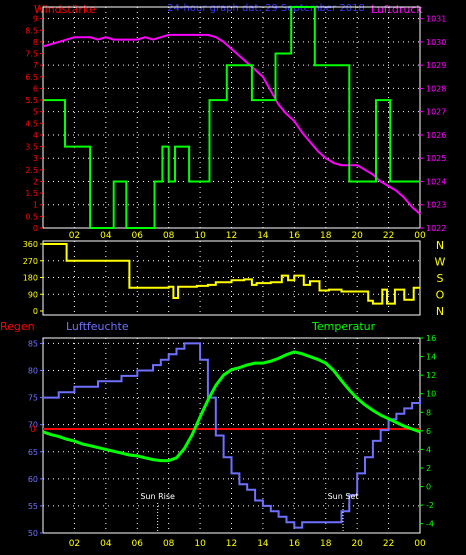 This screenshot has width=466, height=555. Describe the element at coordinates (31, 30) in the screenshot. I see `tick-label: 8.5` at that location.